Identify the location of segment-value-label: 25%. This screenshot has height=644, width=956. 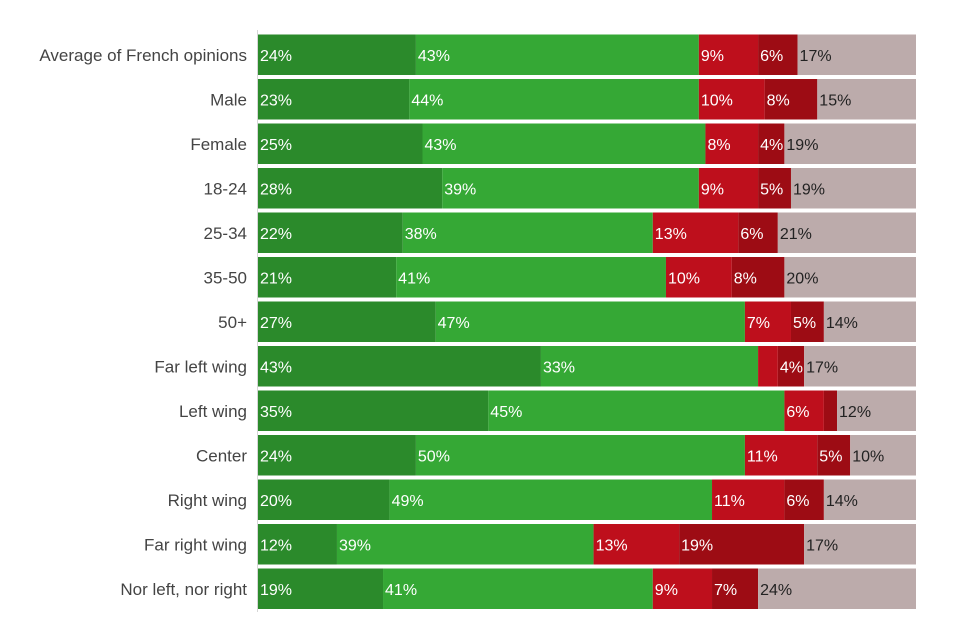
(276, 145).